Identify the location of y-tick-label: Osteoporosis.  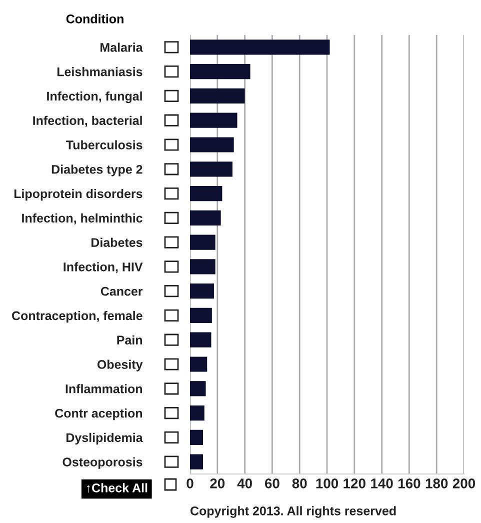
(102, 463).